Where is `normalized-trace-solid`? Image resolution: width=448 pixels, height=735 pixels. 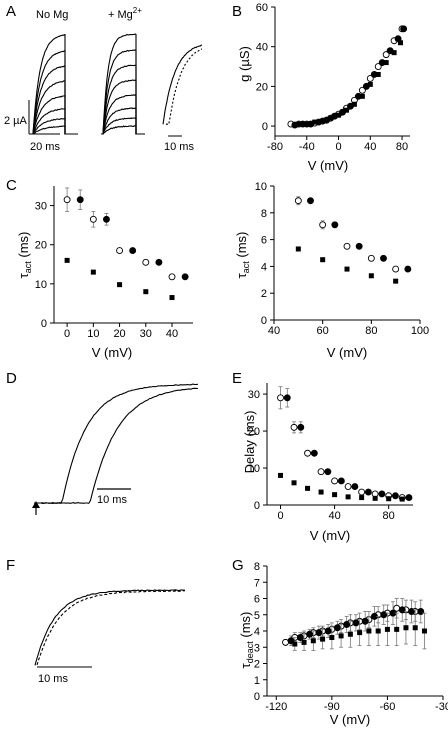
normalized-trace-solid is located at coordinates (182, 84).